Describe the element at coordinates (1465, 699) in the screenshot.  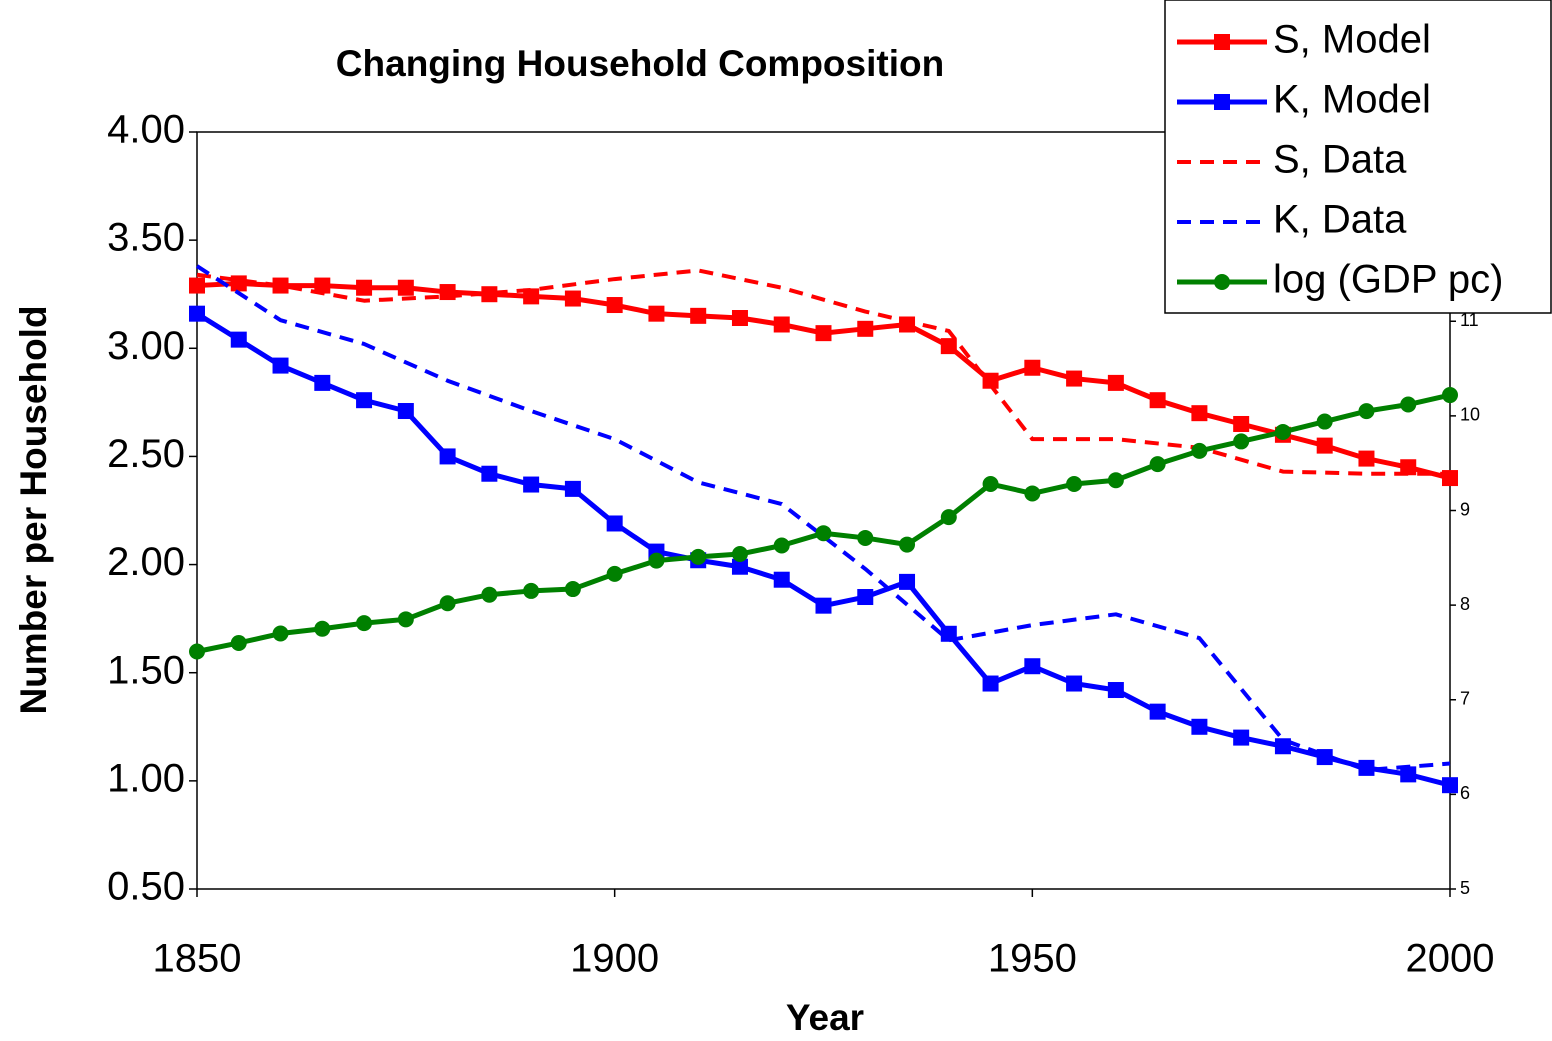
I see `y2-tick-label: 7` at that location.